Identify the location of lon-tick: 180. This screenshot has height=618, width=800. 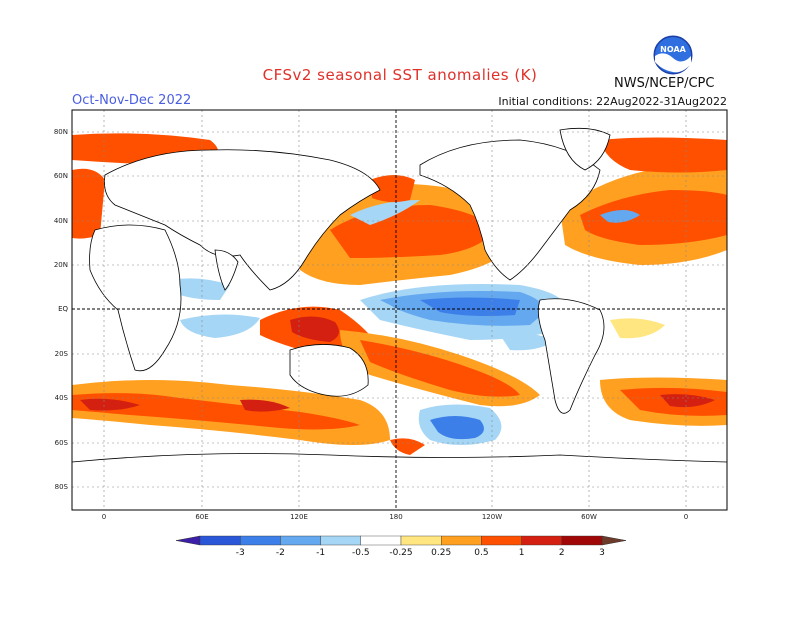
(395, 517).